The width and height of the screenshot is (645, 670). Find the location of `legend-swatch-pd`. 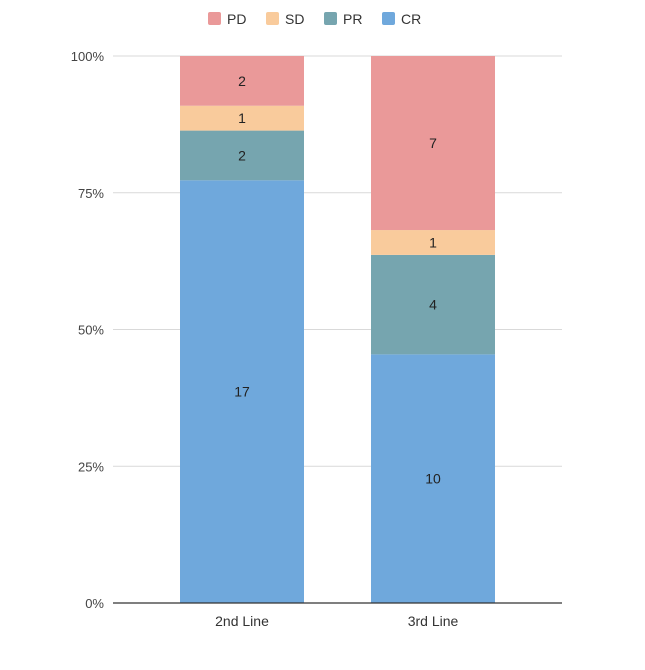

legend-swatch-pd is located at coordinates (214, 18).